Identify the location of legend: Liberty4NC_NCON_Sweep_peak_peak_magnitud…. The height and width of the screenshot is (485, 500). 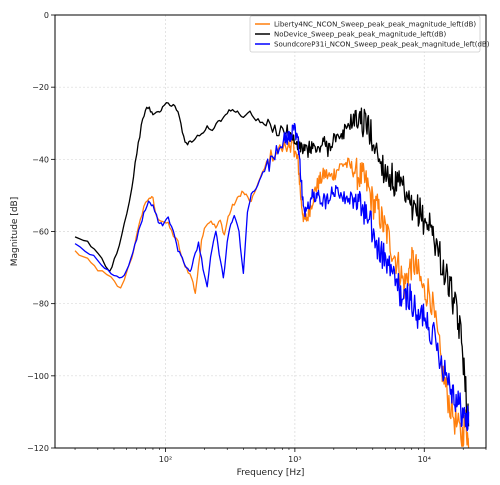
(369, 34).